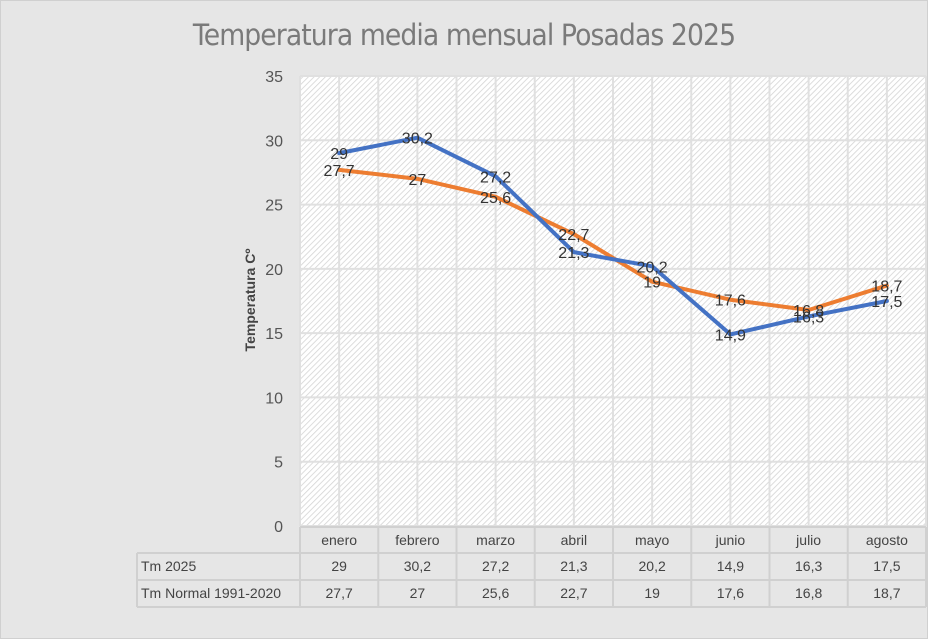  I want to click on data-label: 16,3, so click(808, 317).